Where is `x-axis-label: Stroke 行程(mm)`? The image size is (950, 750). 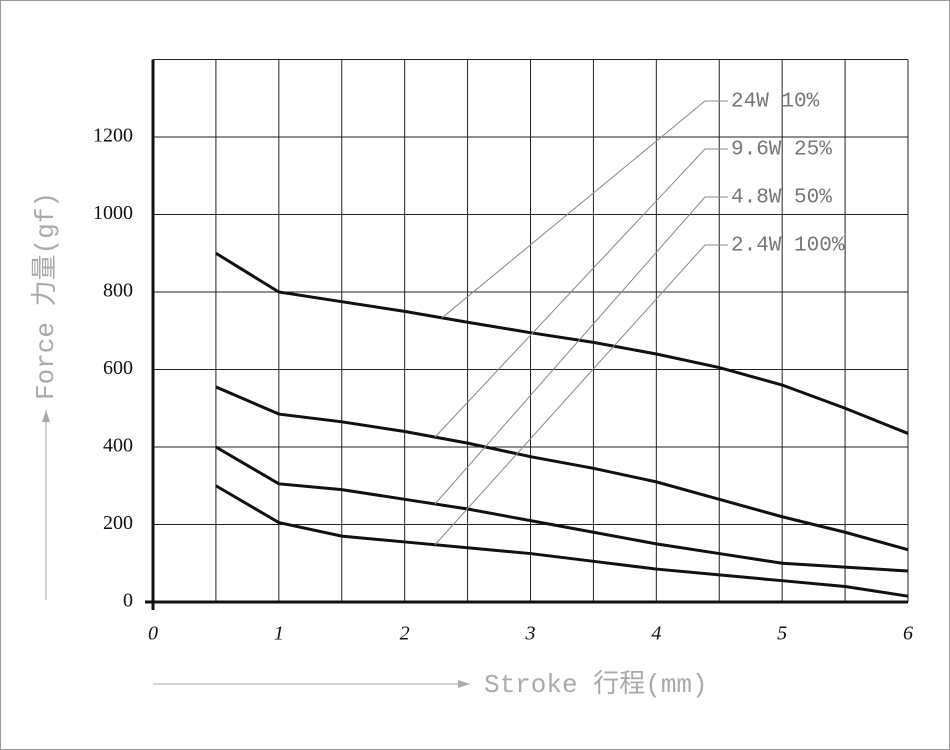 x-axis-label: Stroke 行程(mm) is located at coordinates (596, 684).